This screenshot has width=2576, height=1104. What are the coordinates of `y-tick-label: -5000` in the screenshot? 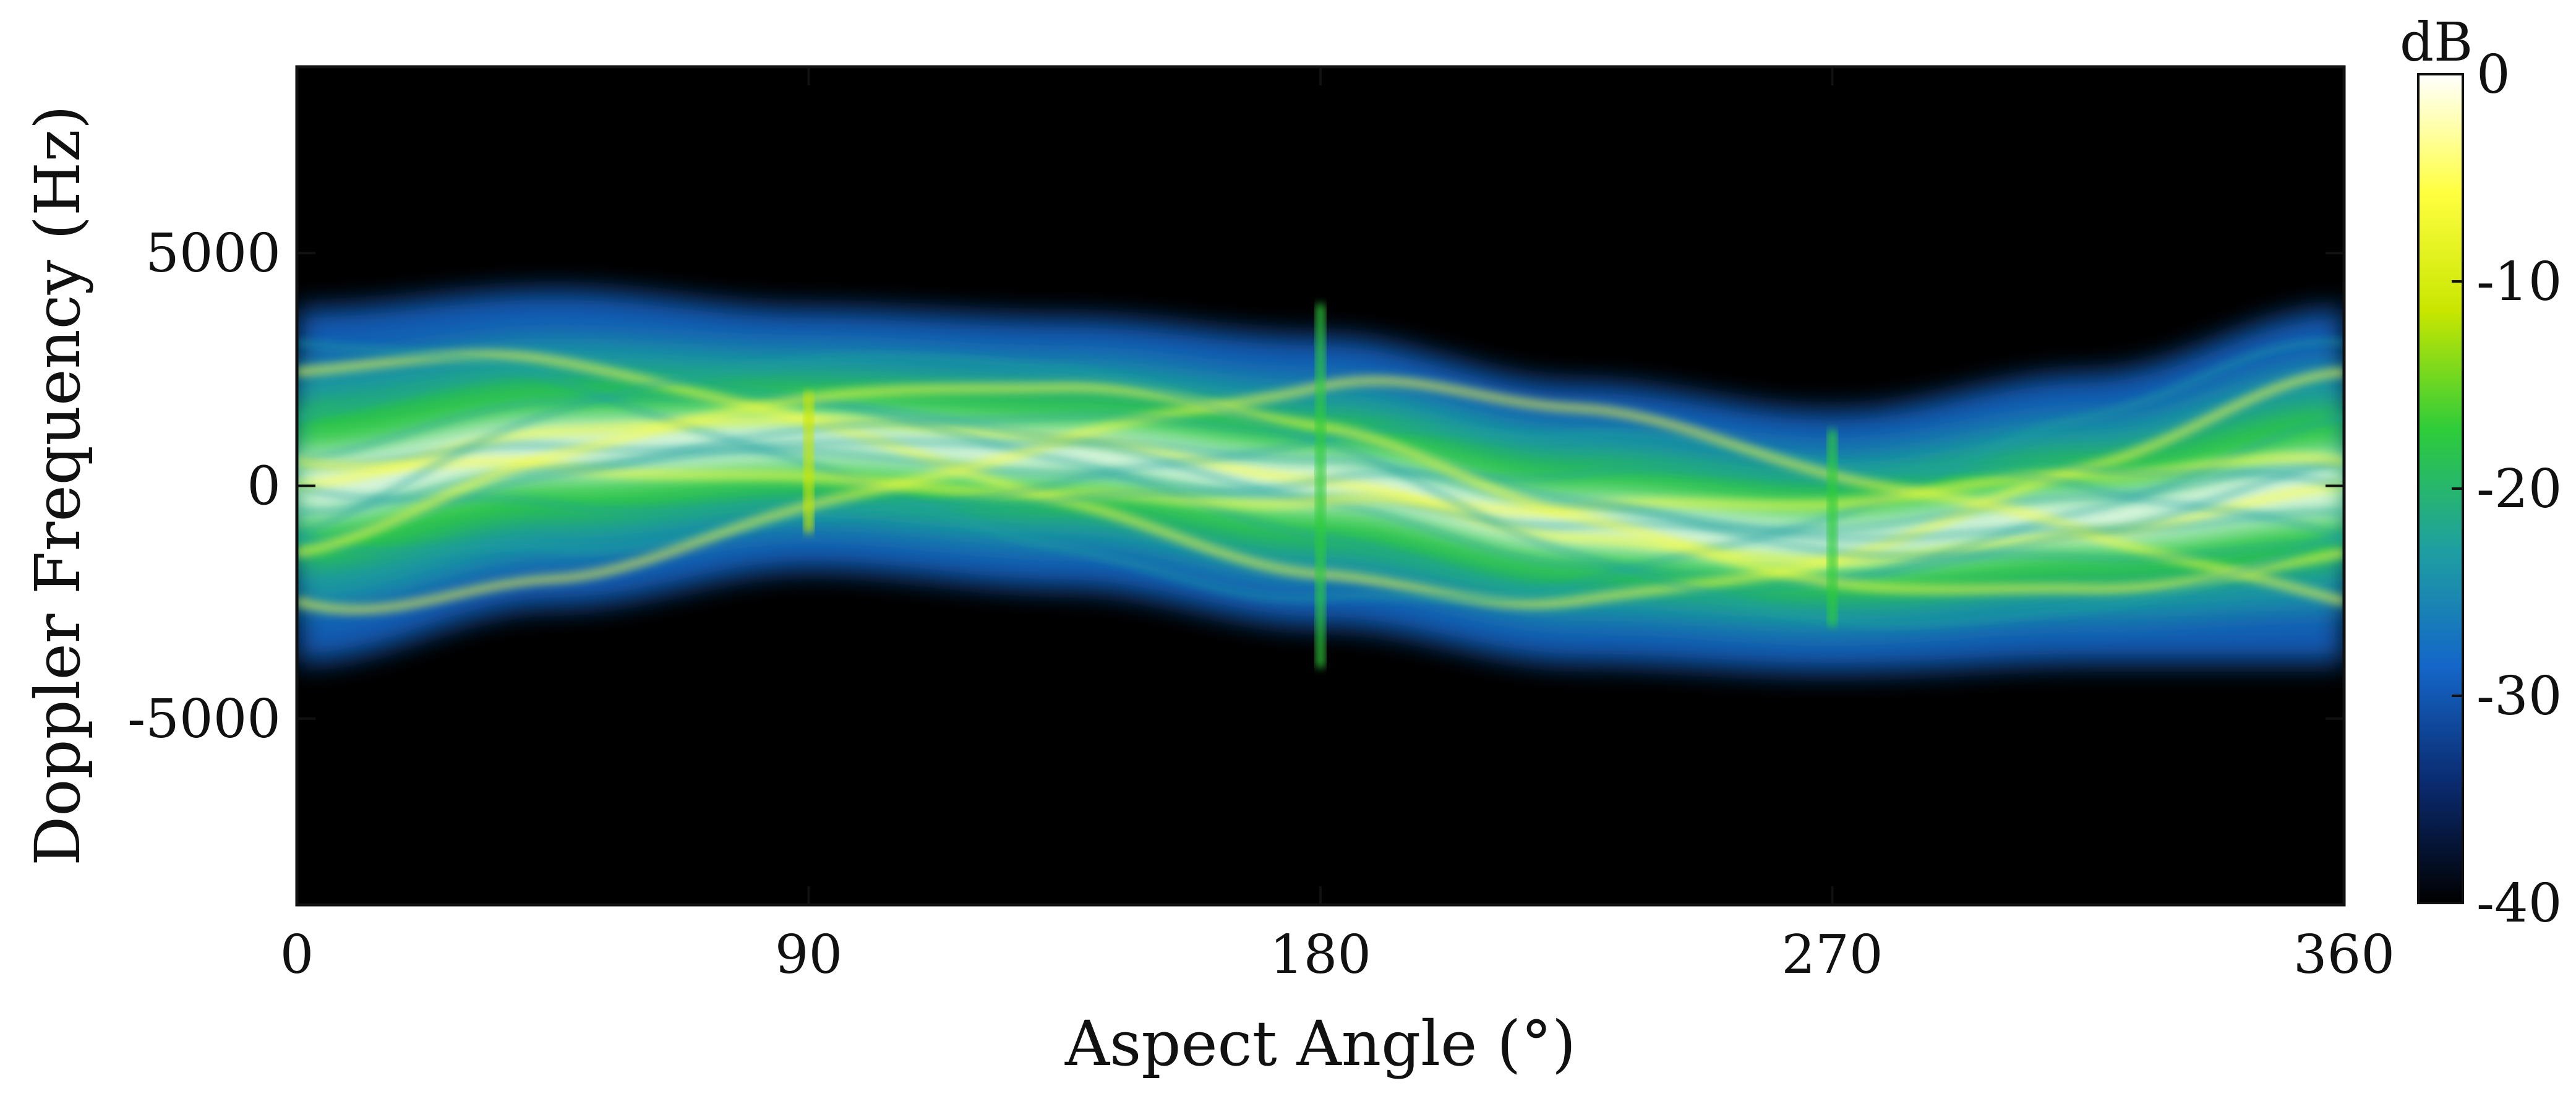 It's located at (204, 719).